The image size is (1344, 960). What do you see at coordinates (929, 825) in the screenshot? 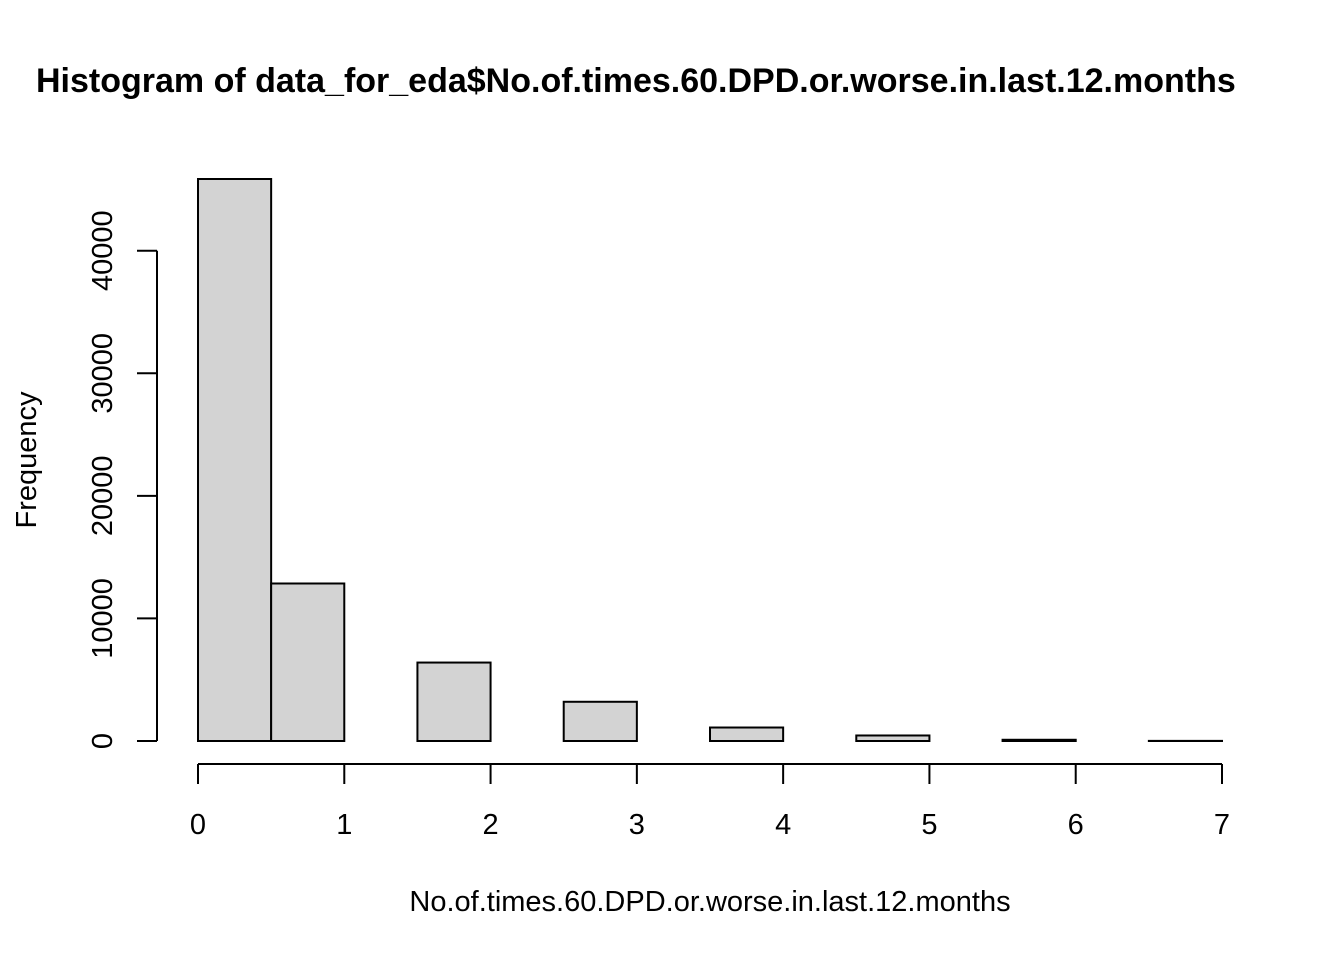
I see `x-tick-label: 5` at bounding box center [929, 825].